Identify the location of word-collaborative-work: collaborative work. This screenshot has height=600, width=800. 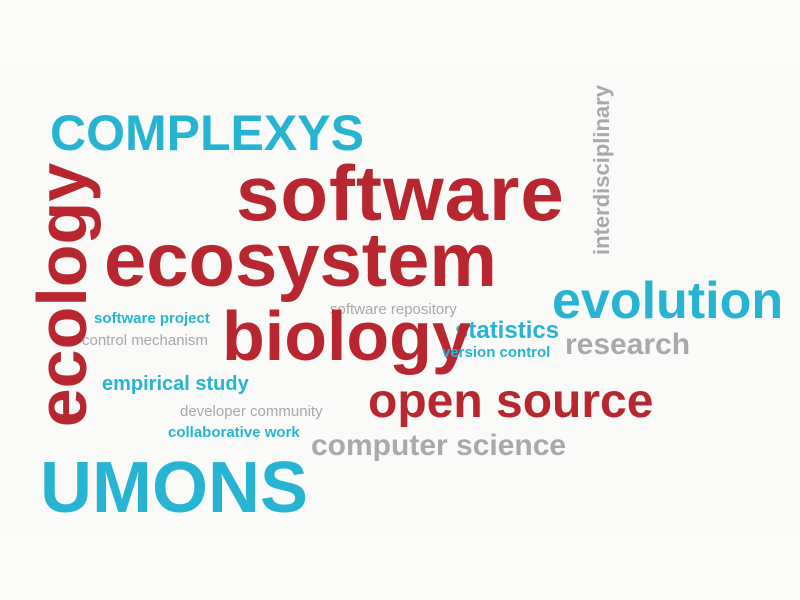
(234, 432).